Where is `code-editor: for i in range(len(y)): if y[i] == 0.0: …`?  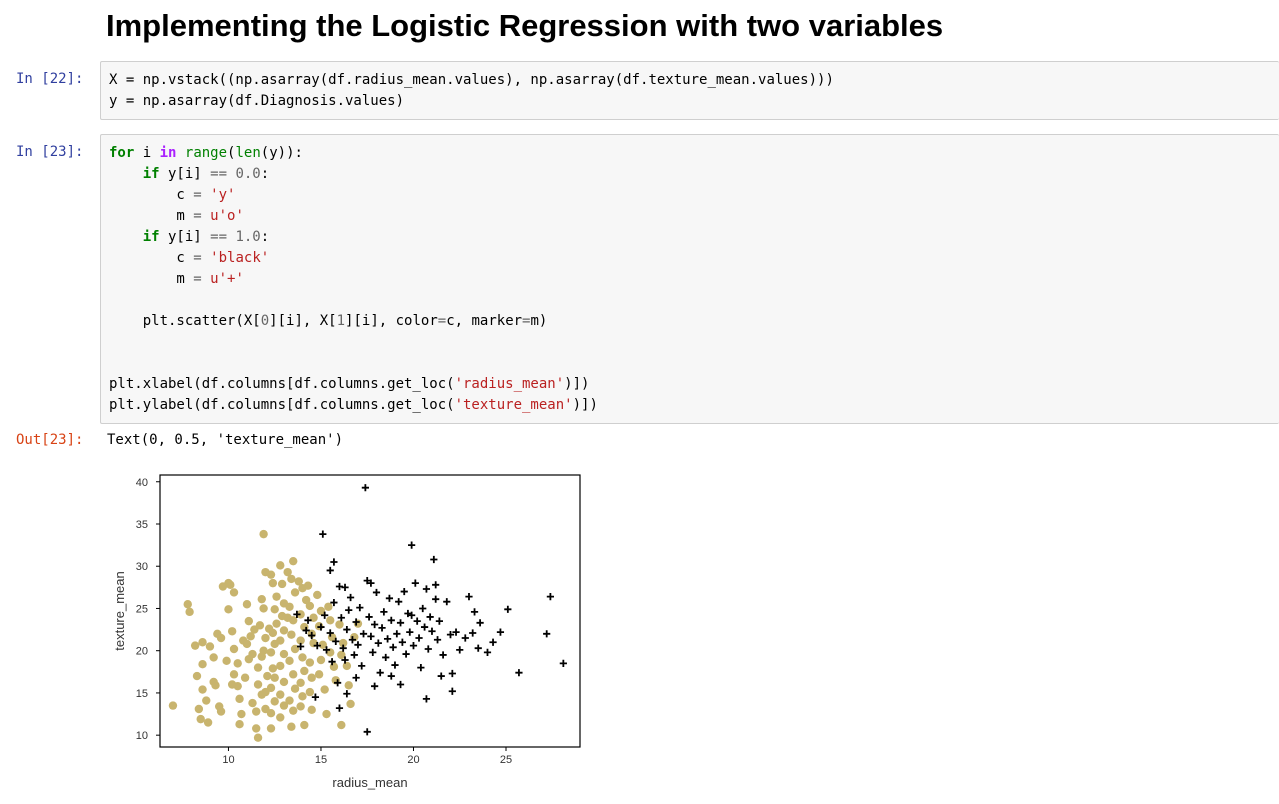 code-editor: for i in range(len(y)): if y[i] == 0.0: … is located at coordinates (353, 279).